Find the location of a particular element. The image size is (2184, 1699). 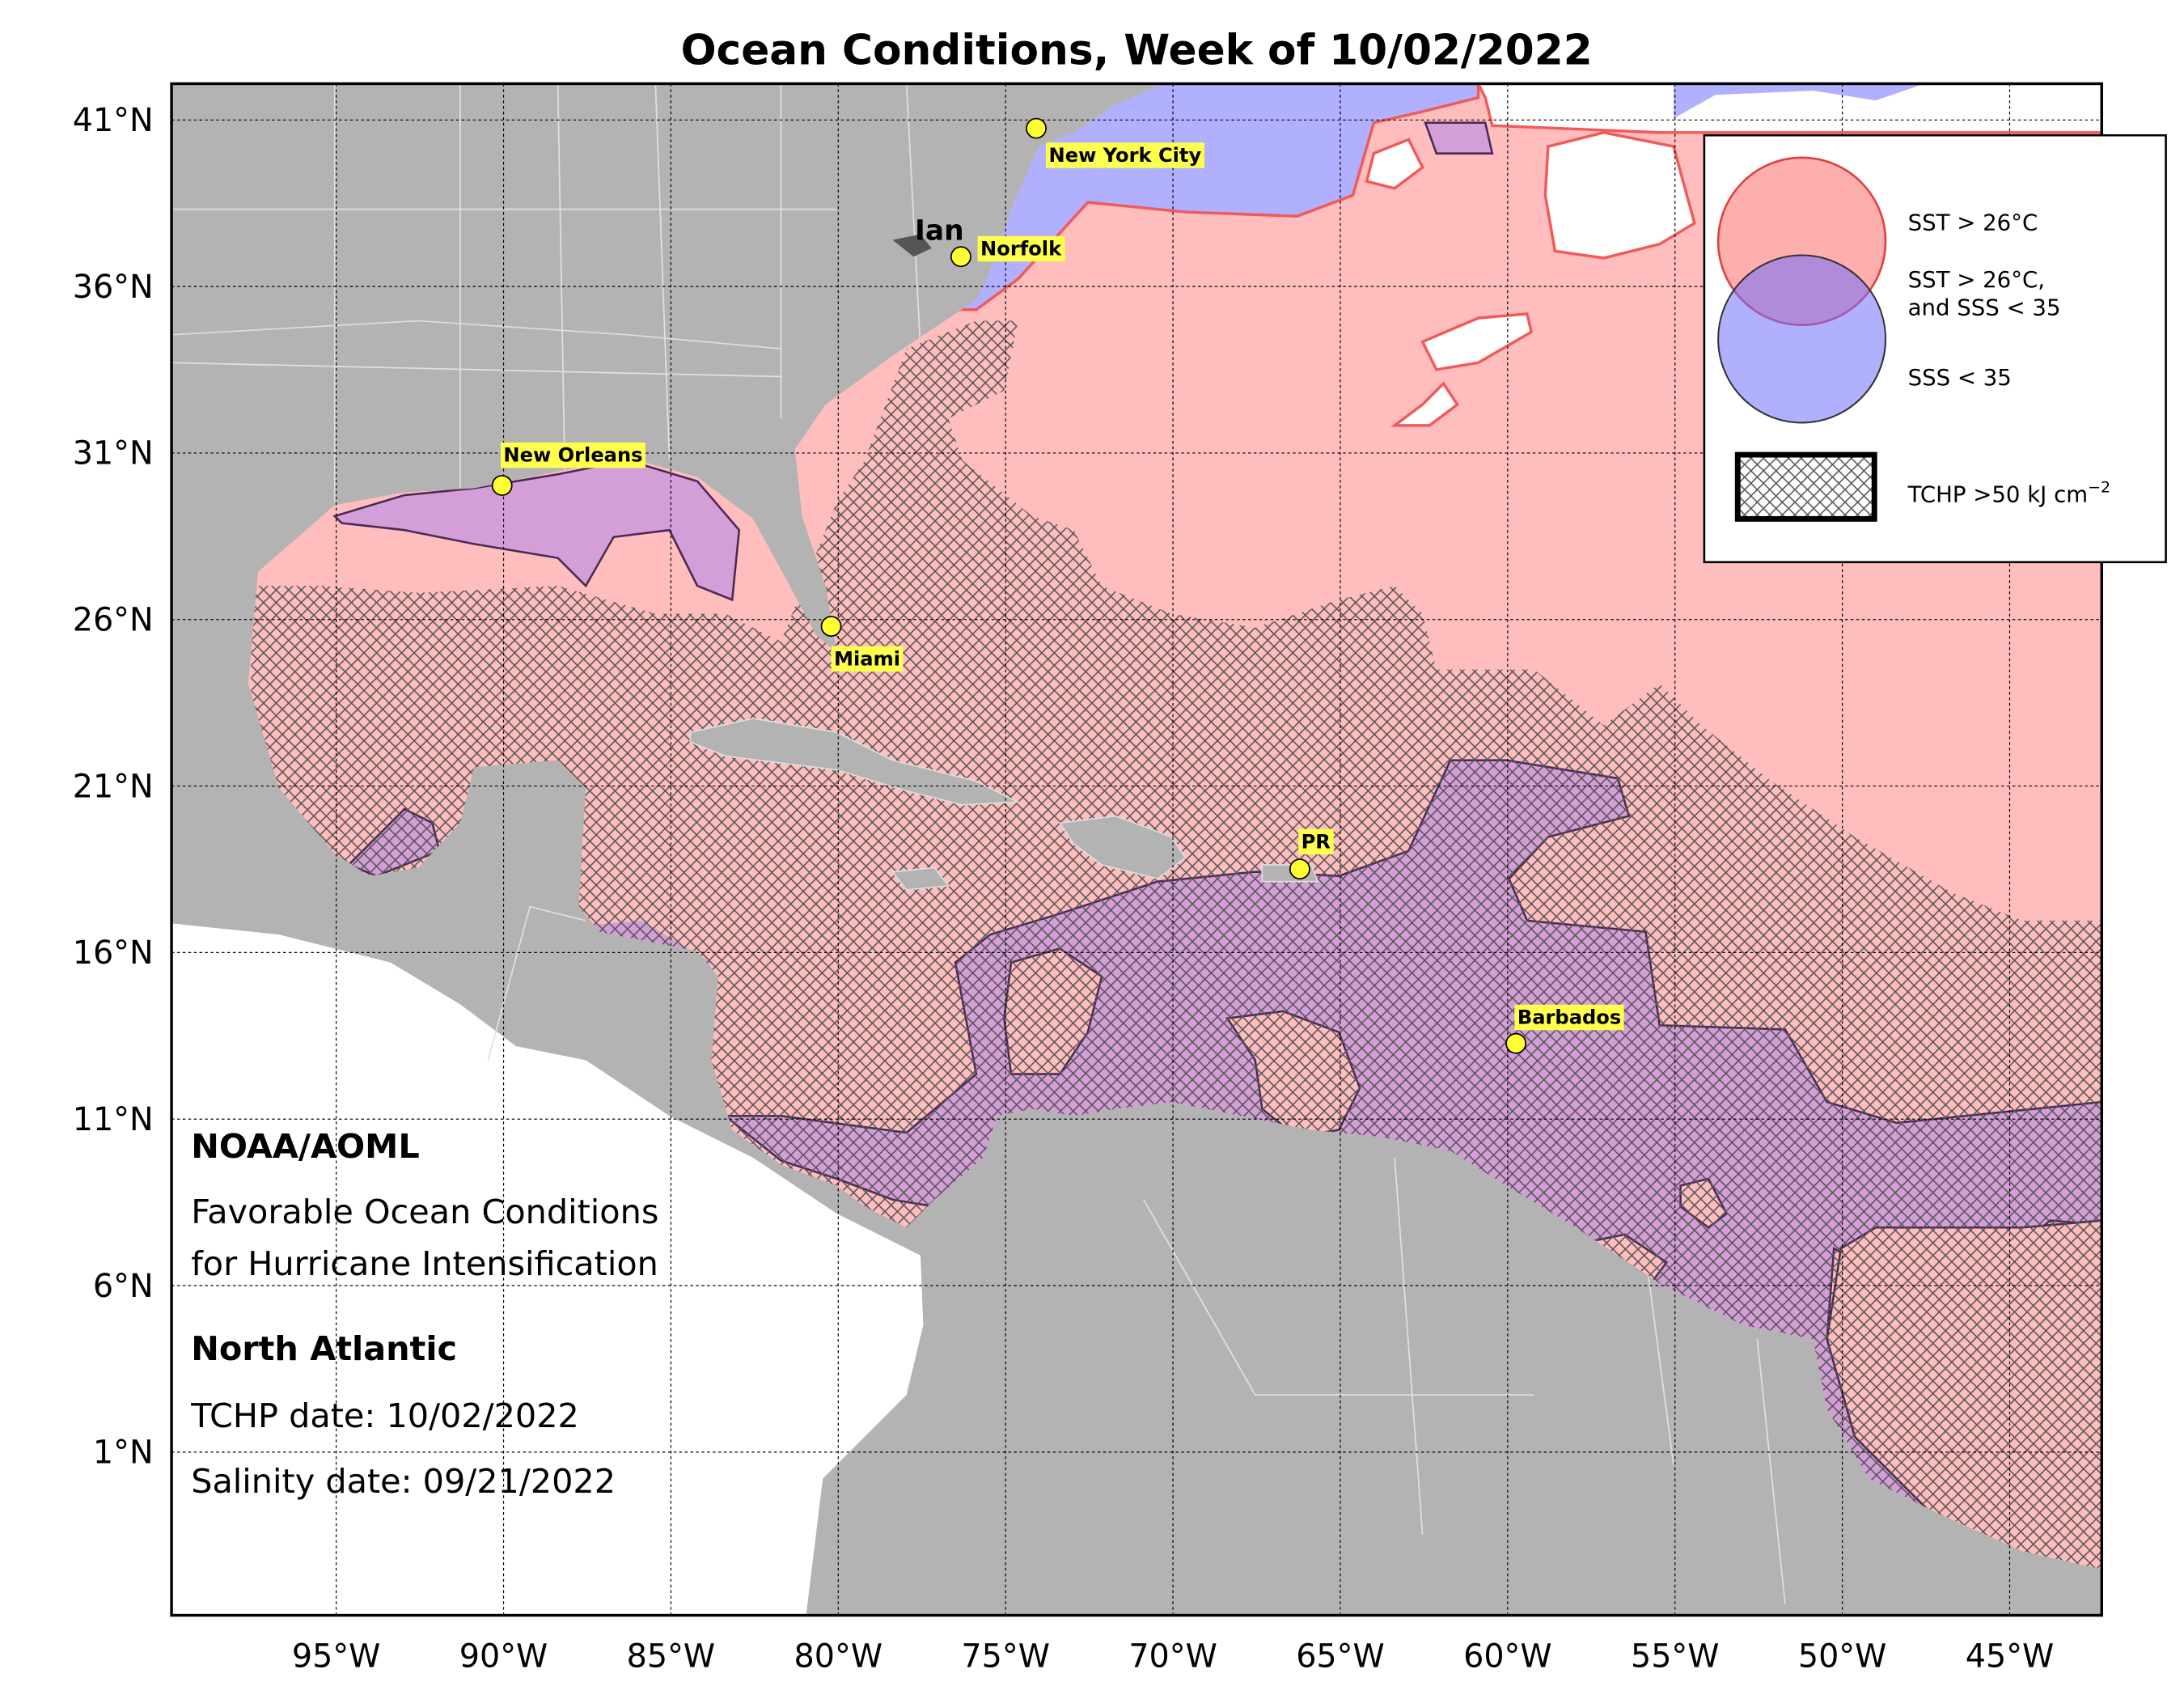

legend-label: TCHP >50 kJ cm−2 is located at coordinates (2008, 493).